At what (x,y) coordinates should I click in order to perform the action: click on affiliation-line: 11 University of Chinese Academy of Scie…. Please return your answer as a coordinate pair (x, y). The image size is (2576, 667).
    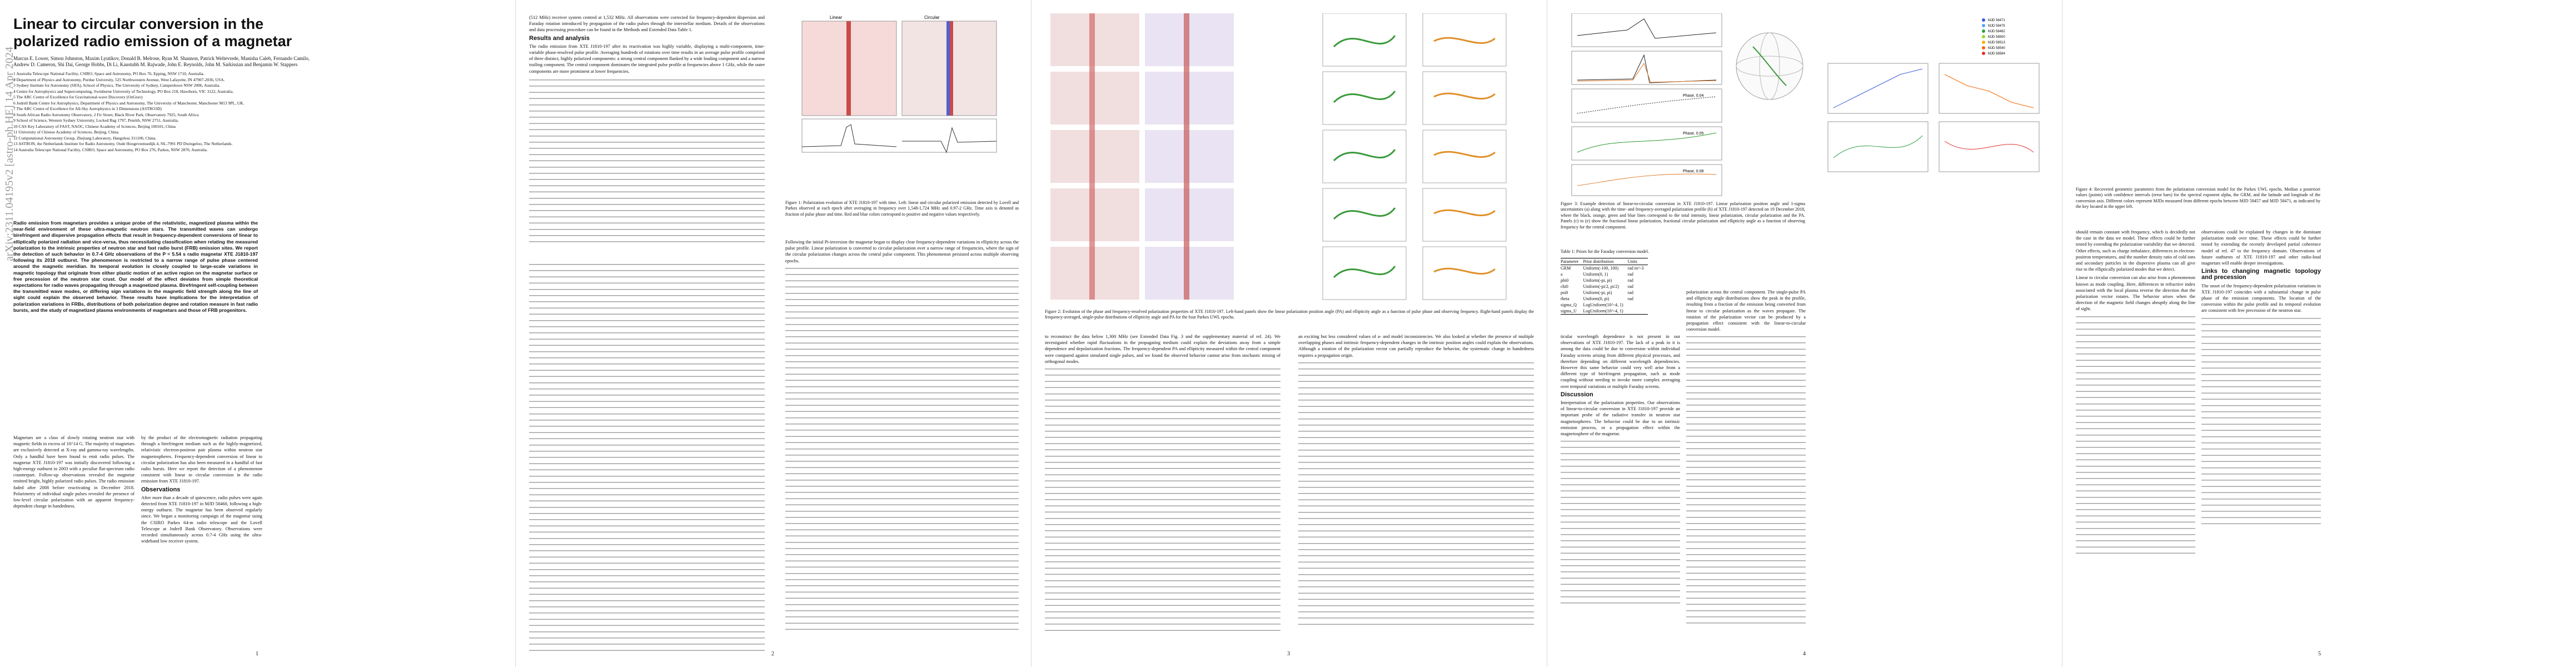
    Looking at the image, I should click on (66, 132).